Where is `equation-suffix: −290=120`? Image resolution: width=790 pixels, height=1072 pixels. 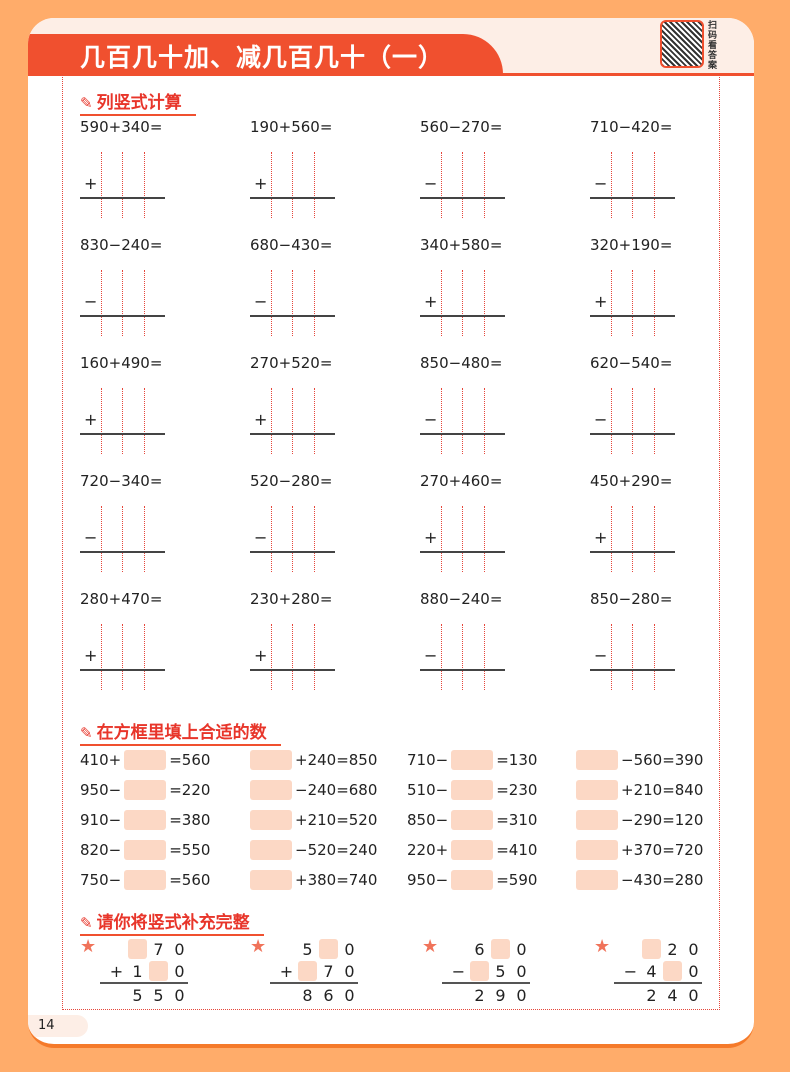
equation-suffix: −290=120 is located at coordinates (662, 820).